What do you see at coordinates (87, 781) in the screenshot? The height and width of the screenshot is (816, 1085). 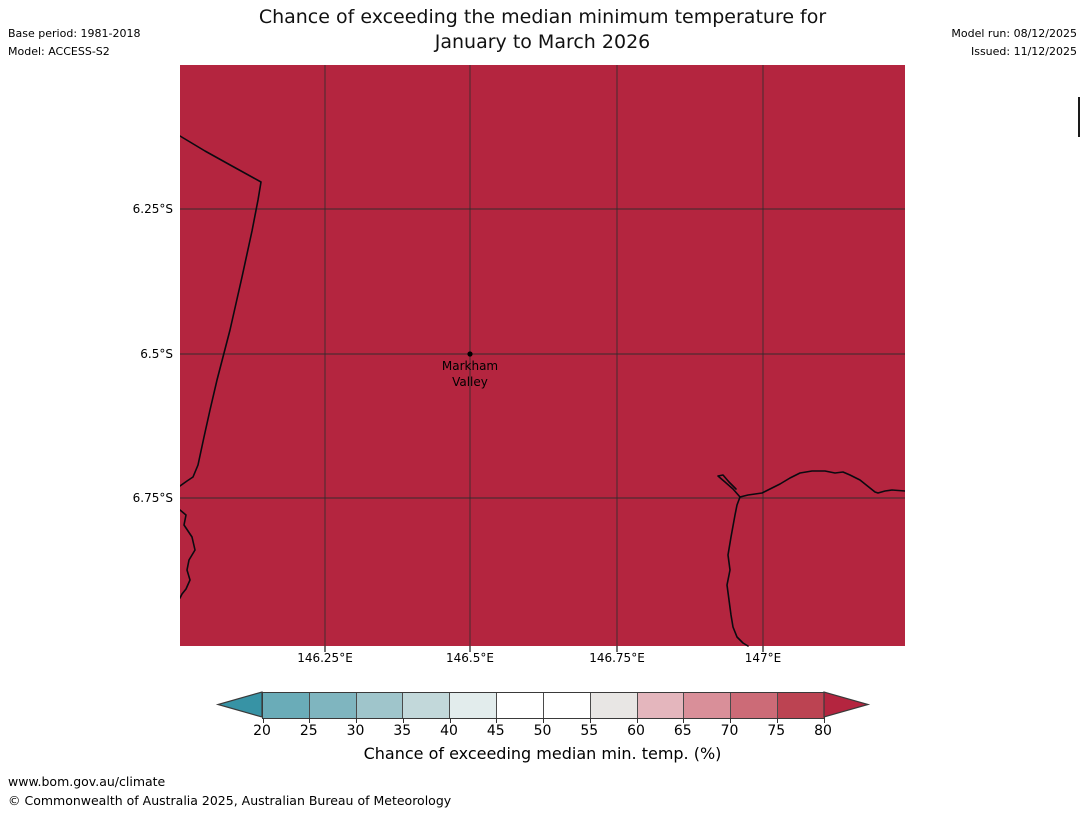 I see `footer-url: www.bom.gov.au/climate` at bounding box center [87, 781].